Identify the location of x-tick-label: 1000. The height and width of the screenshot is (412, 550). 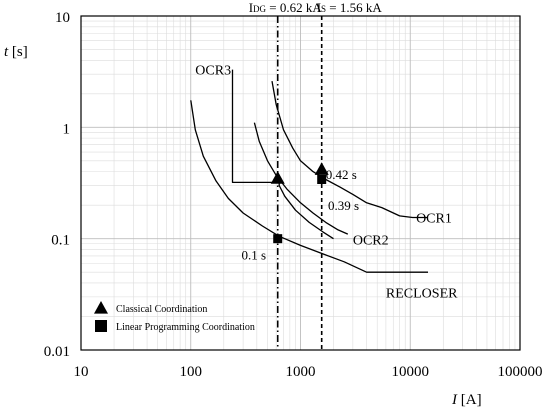
(301, 372).